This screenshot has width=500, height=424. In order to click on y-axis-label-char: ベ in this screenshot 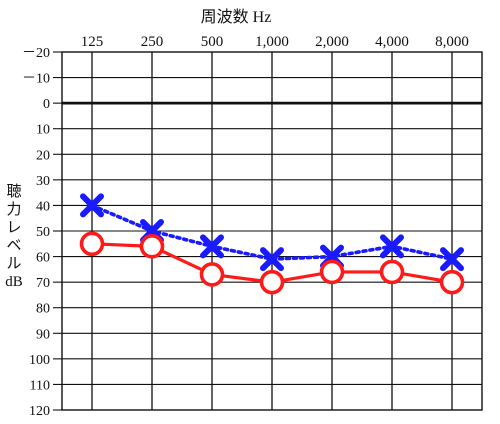, I will do `click(13, 246)`.